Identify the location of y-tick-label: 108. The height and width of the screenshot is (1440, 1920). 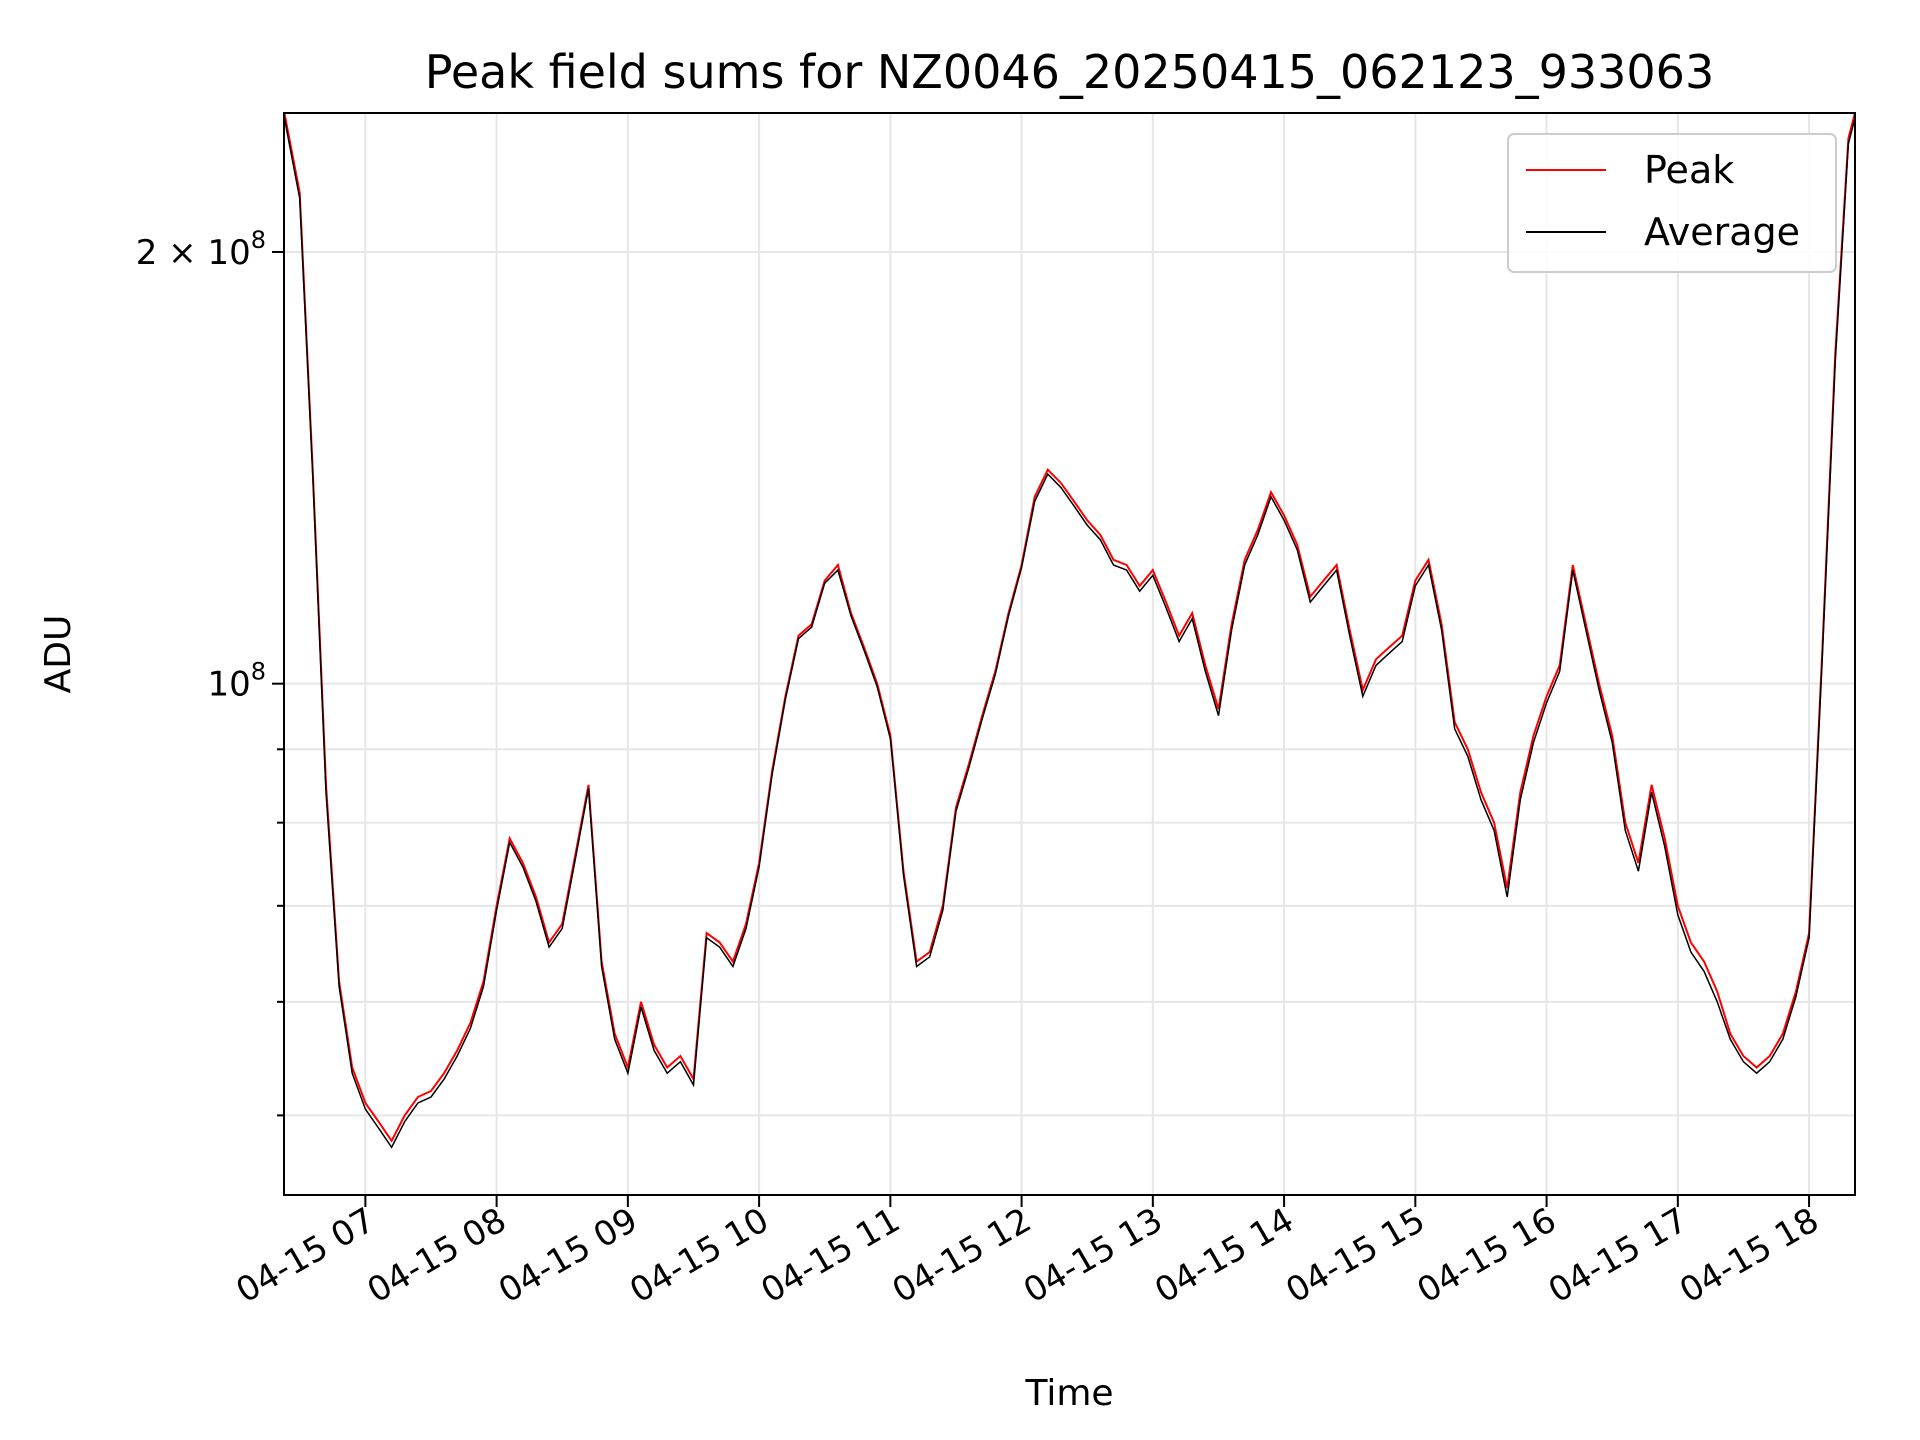
(236, 681).